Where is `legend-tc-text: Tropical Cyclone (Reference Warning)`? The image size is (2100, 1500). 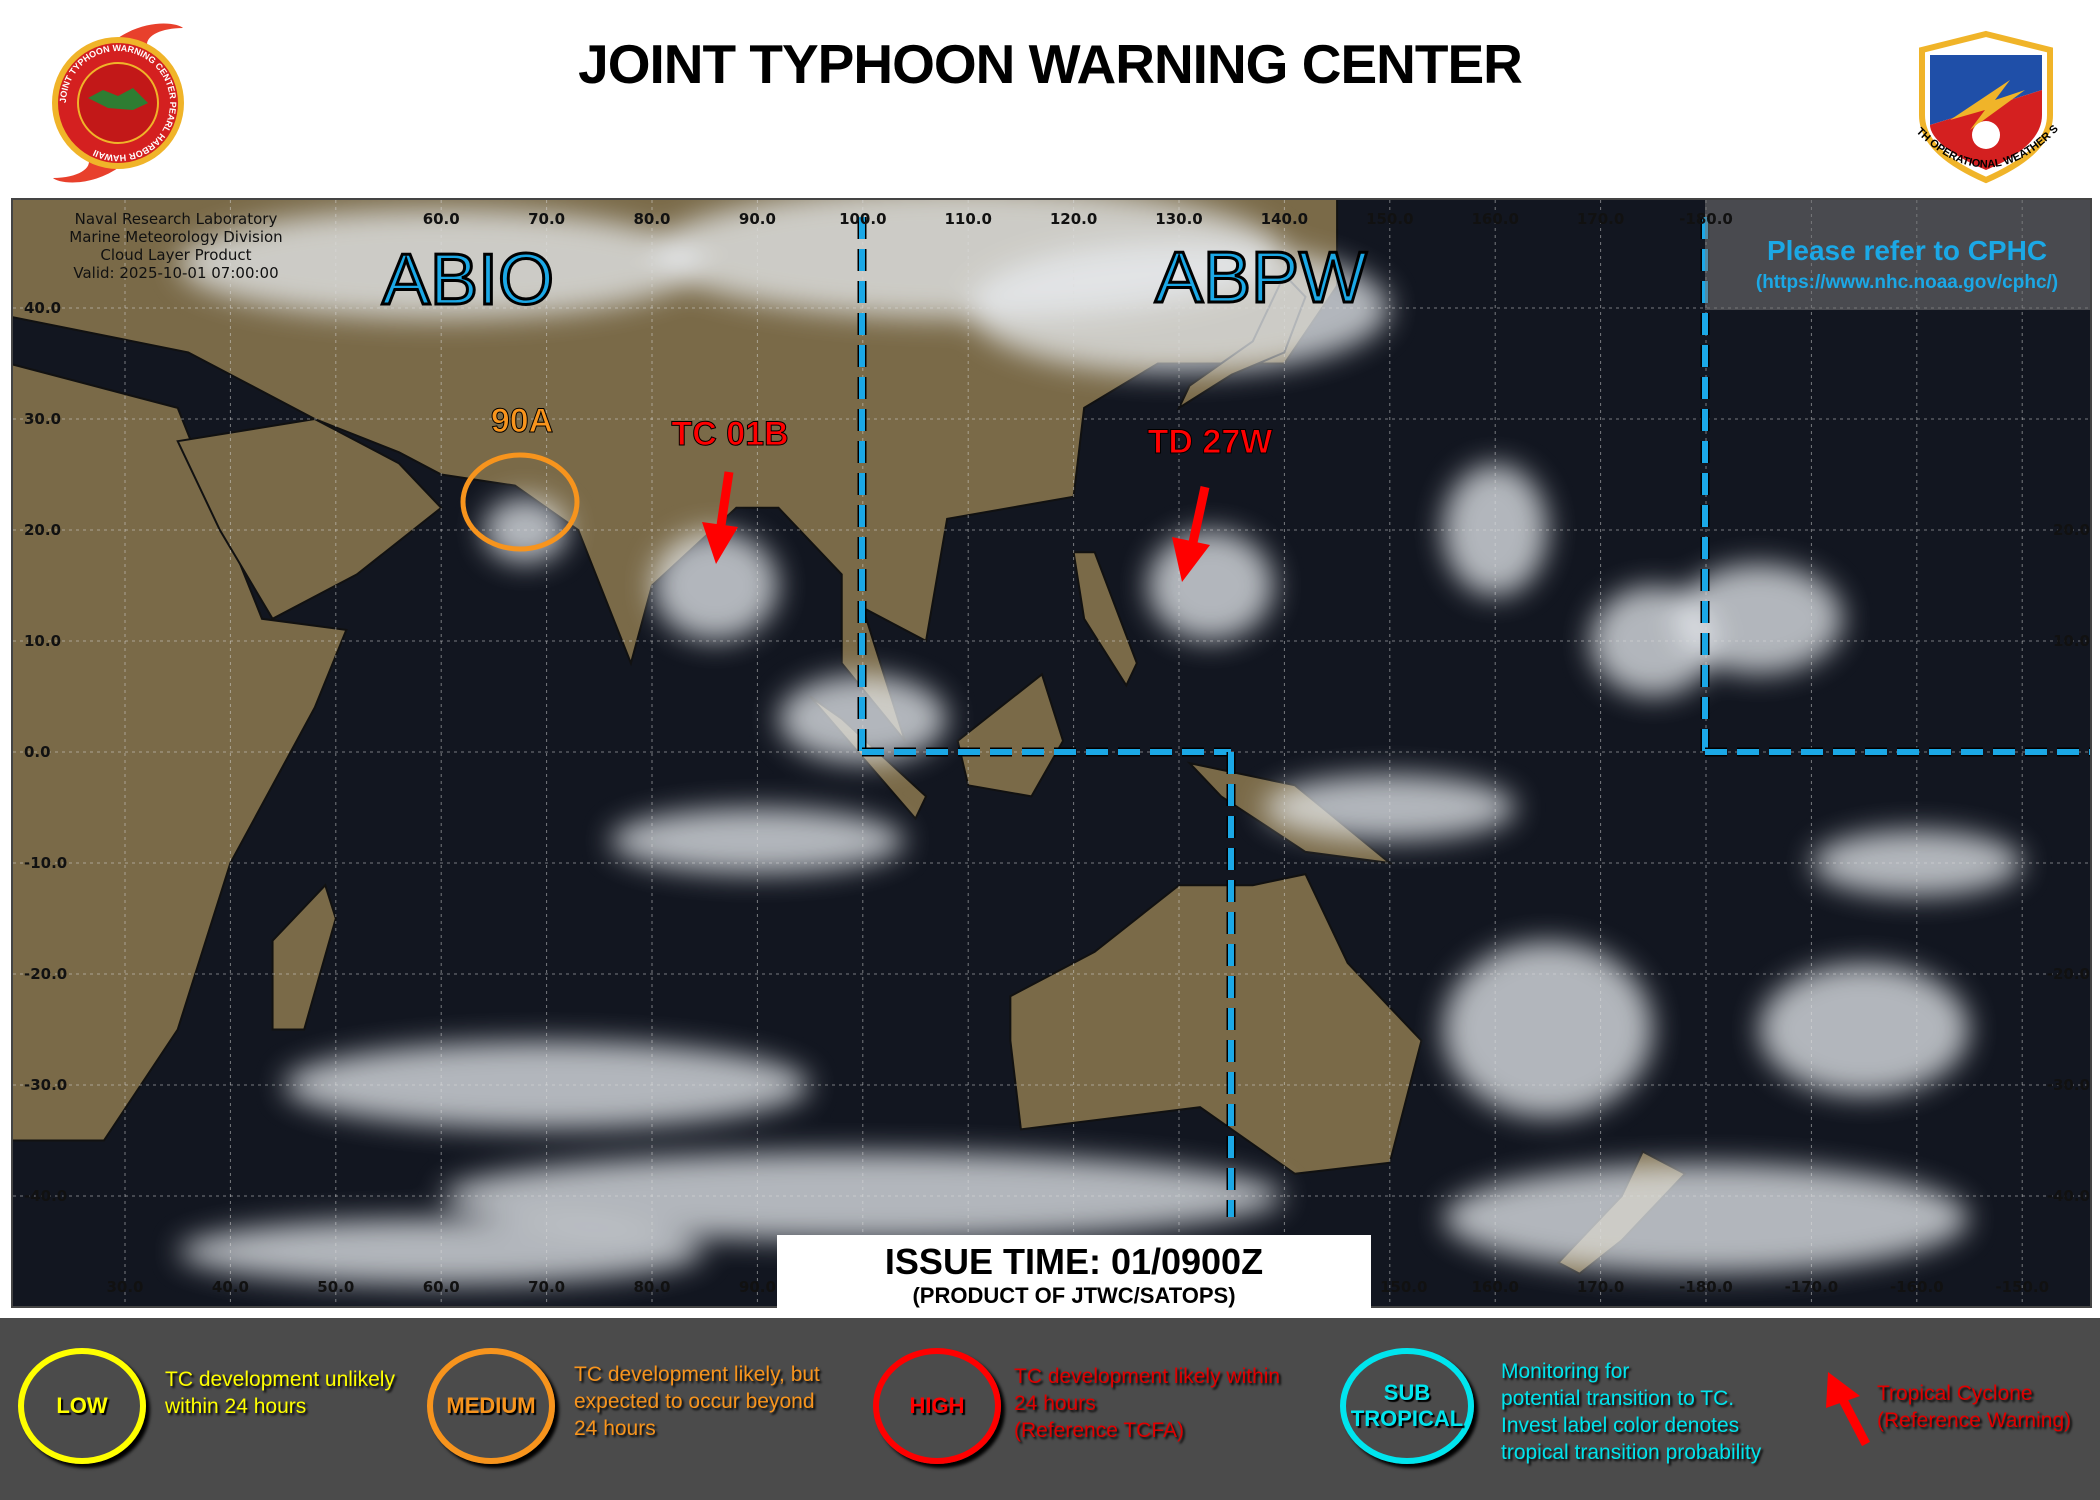 legend-tc-text: Tropical Cyclone (Reference Warning) is located at coordinates (1974, 1407).